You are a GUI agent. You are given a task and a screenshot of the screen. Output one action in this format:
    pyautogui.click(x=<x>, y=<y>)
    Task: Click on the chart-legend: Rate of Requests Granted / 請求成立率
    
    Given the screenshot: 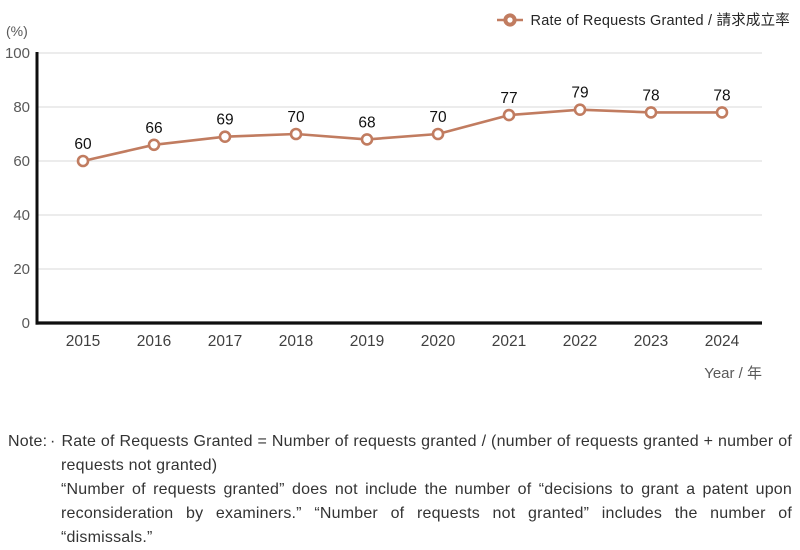 What is the action you would take?
    pyautogui.click(x=643, y=19)
    